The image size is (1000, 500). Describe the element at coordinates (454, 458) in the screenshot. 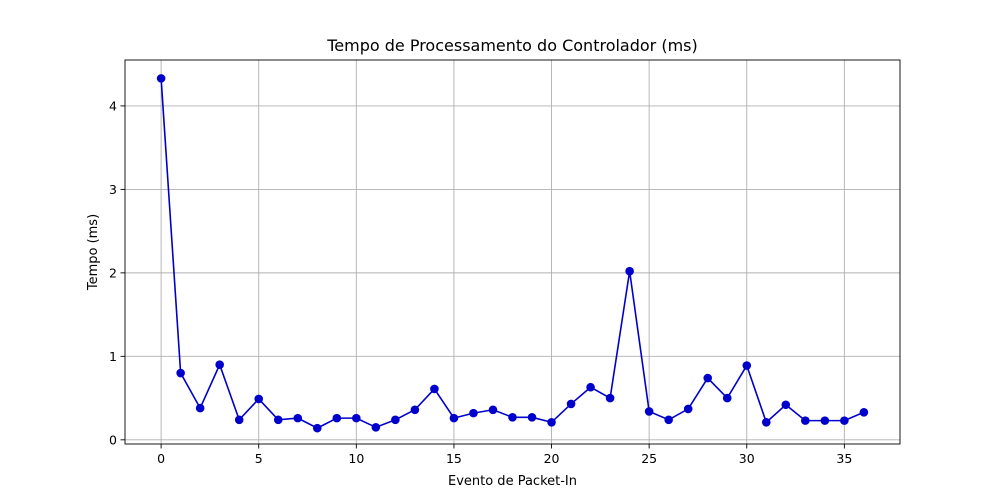

I see `x-tick-label: 15` at that location.